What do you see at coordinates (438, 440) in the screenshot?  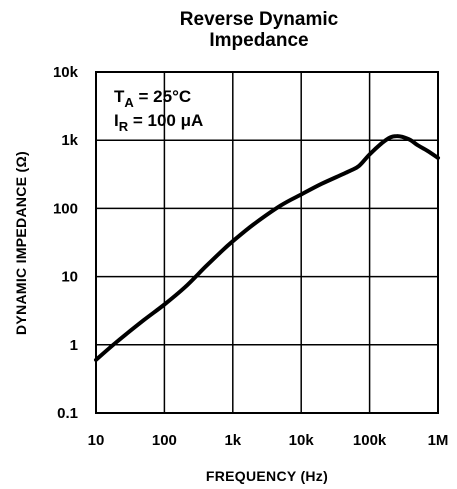 I see `x-tick-label: 1M` at bounding box center [438, 440].